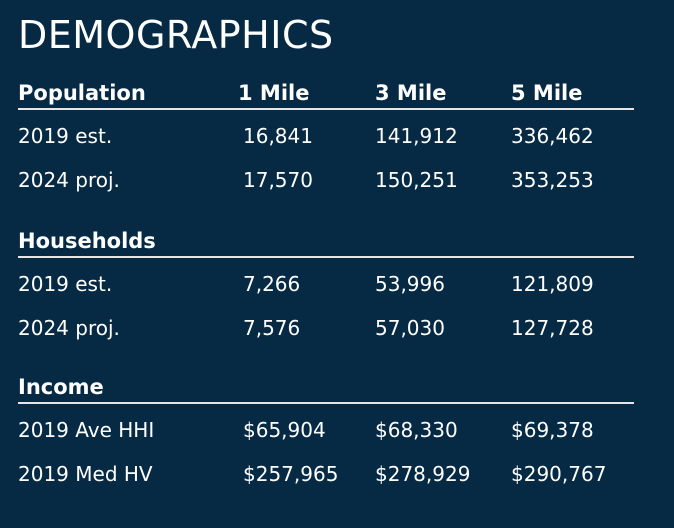 This screenshot has width=674, height=528. What do you see at coordinates (411, 93) in the screenshot?
I see `column-header-3-mile: 3 Mile` at bounding box center [411, 93].